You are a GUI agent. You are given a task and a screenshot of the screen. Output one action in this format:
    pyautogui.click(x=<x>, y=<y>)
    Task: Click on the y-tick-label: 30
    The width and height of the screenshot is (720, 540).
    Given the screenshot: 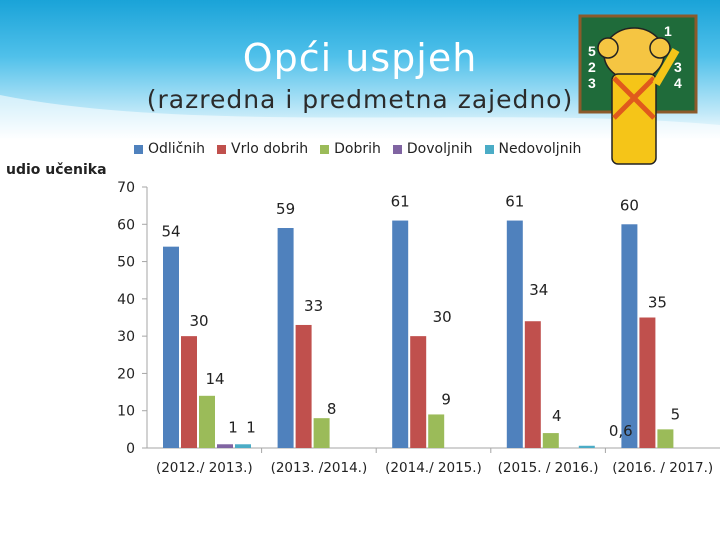 What is the action you would take?
    pyautogui.click(x=126, y=337)
    